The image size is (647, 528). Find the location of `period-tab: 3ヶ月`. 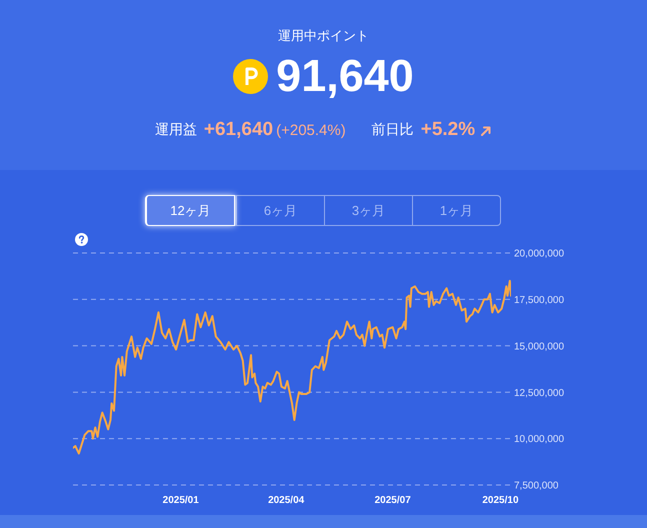

period-tab: 3ヶ月 is located at coordinates (369, 210).